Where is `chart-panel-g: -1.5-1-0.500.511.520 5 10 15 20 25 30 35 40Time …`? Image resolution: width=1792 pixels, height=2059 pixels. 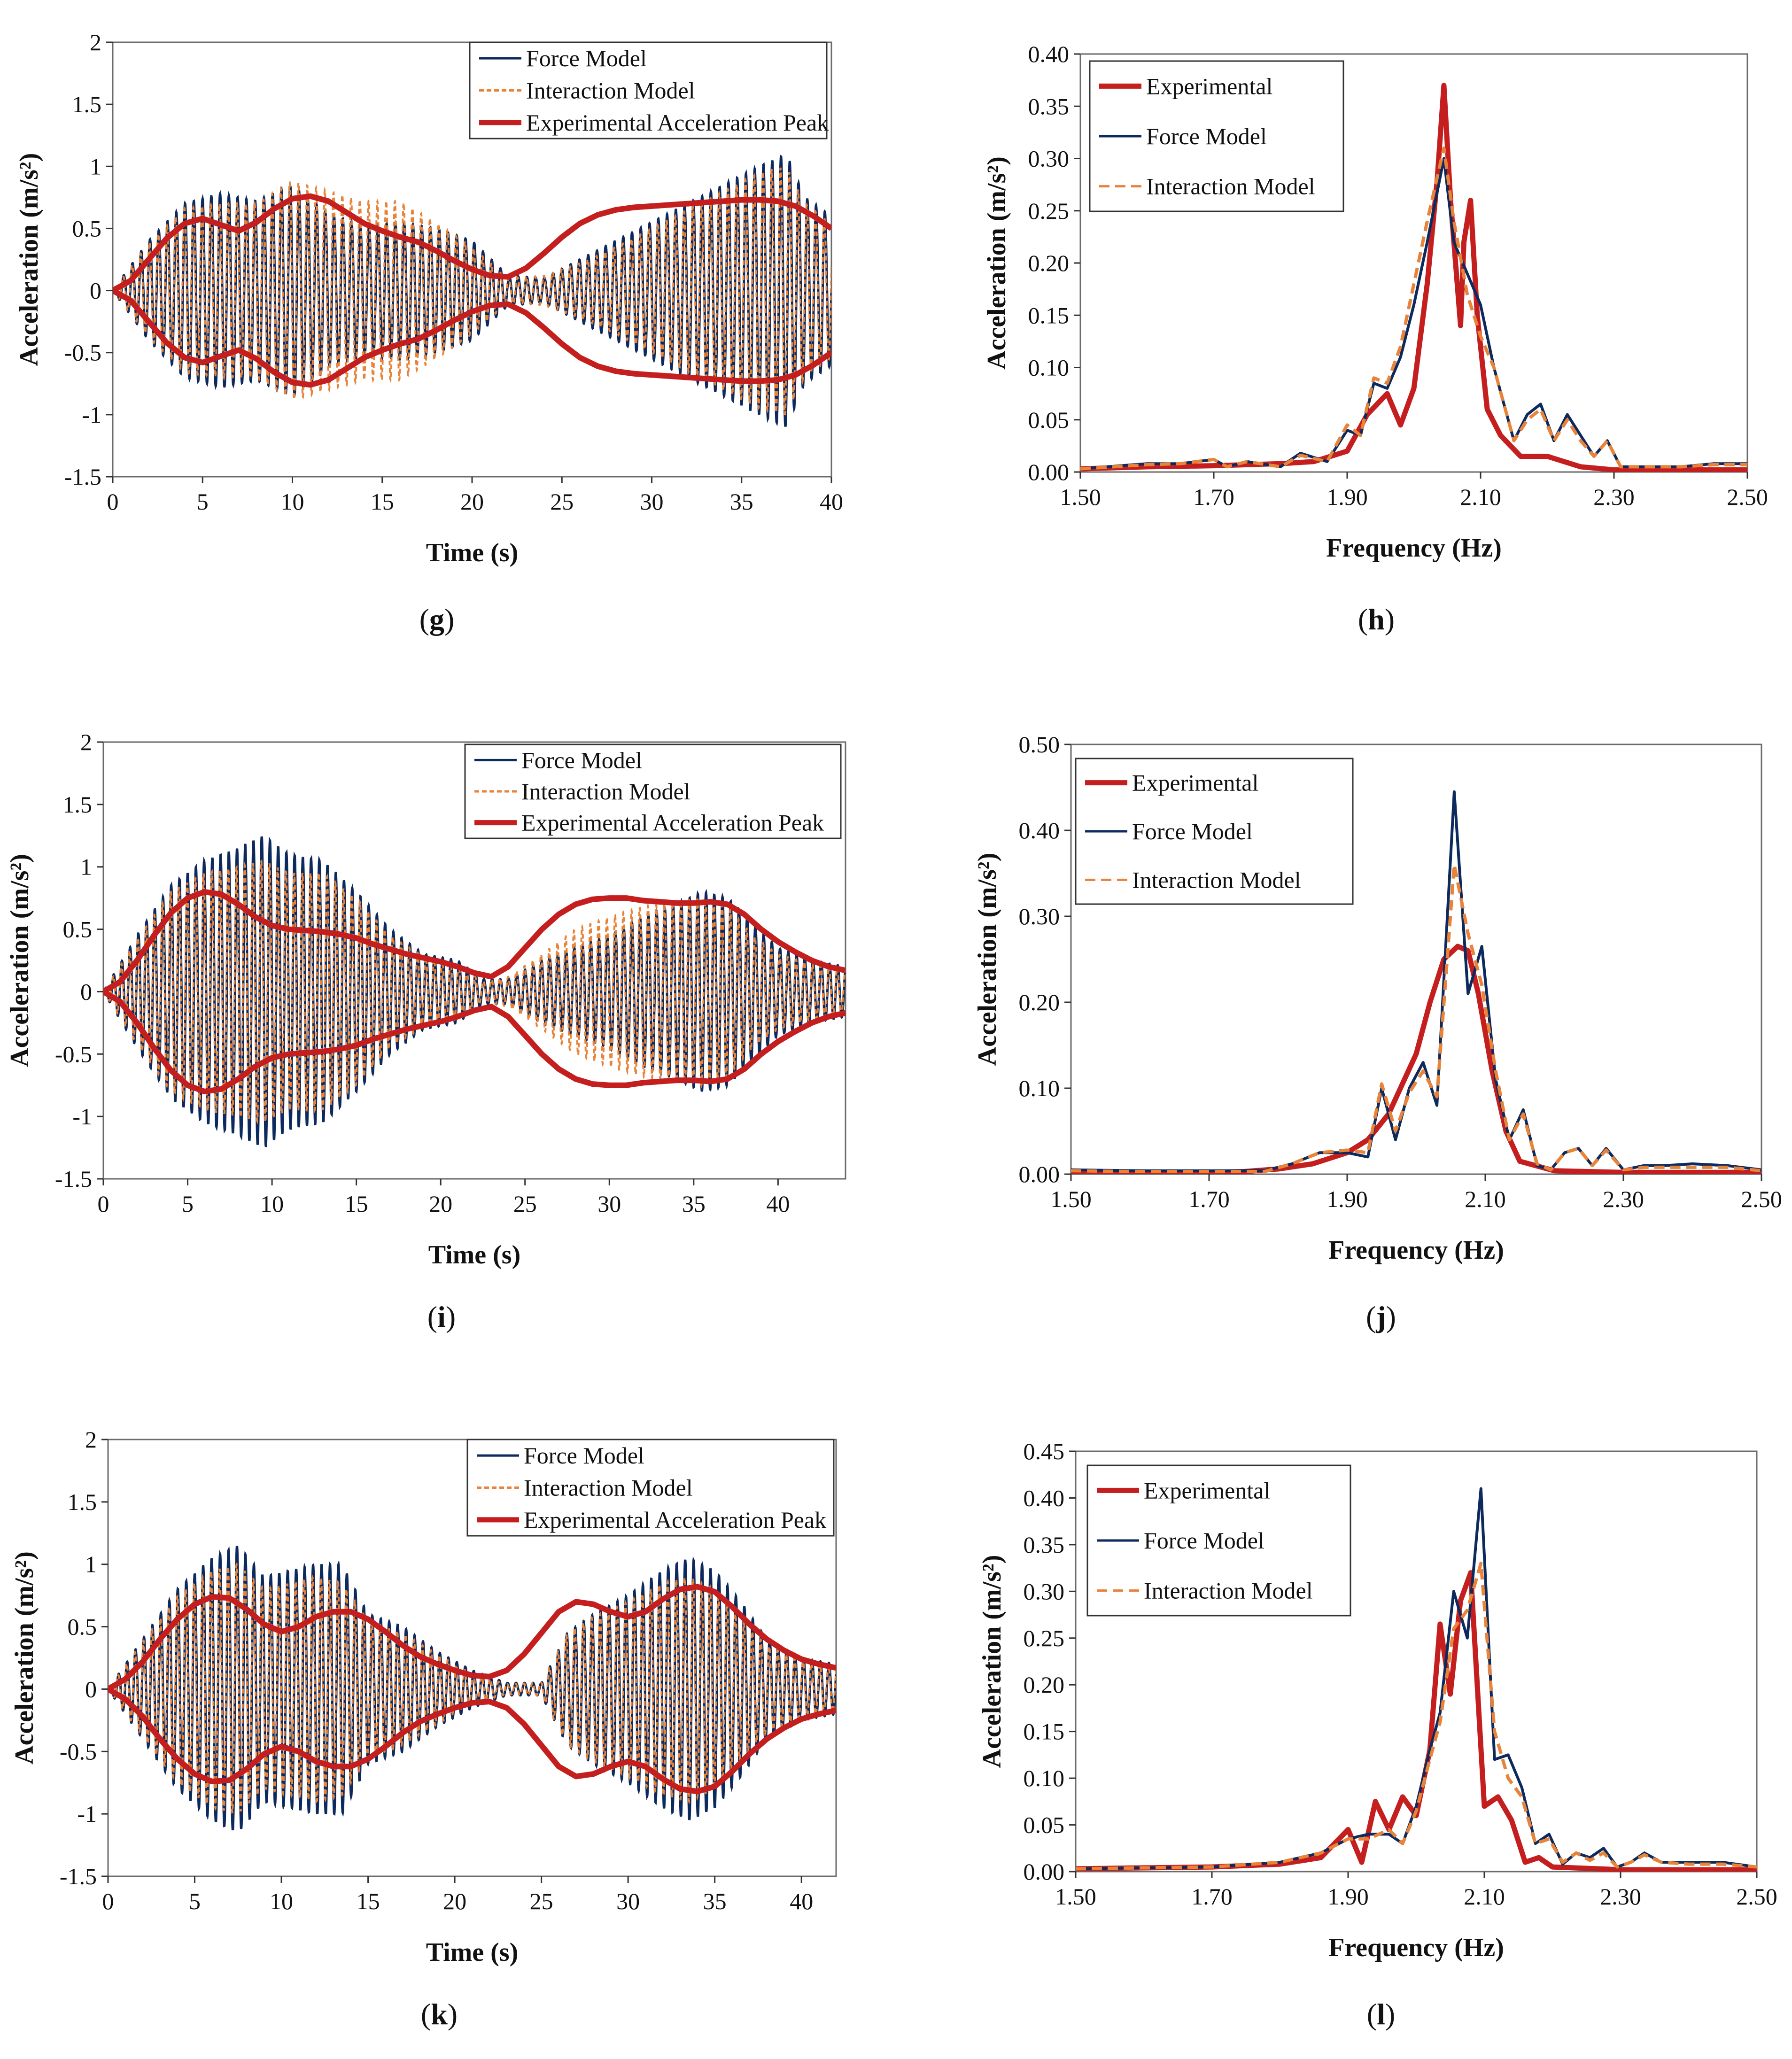
chart-panel-g: -1.5-1-0.500.511.520 5 10 15 20 25 30 35 40Time … is located at coordinates (429, 332).